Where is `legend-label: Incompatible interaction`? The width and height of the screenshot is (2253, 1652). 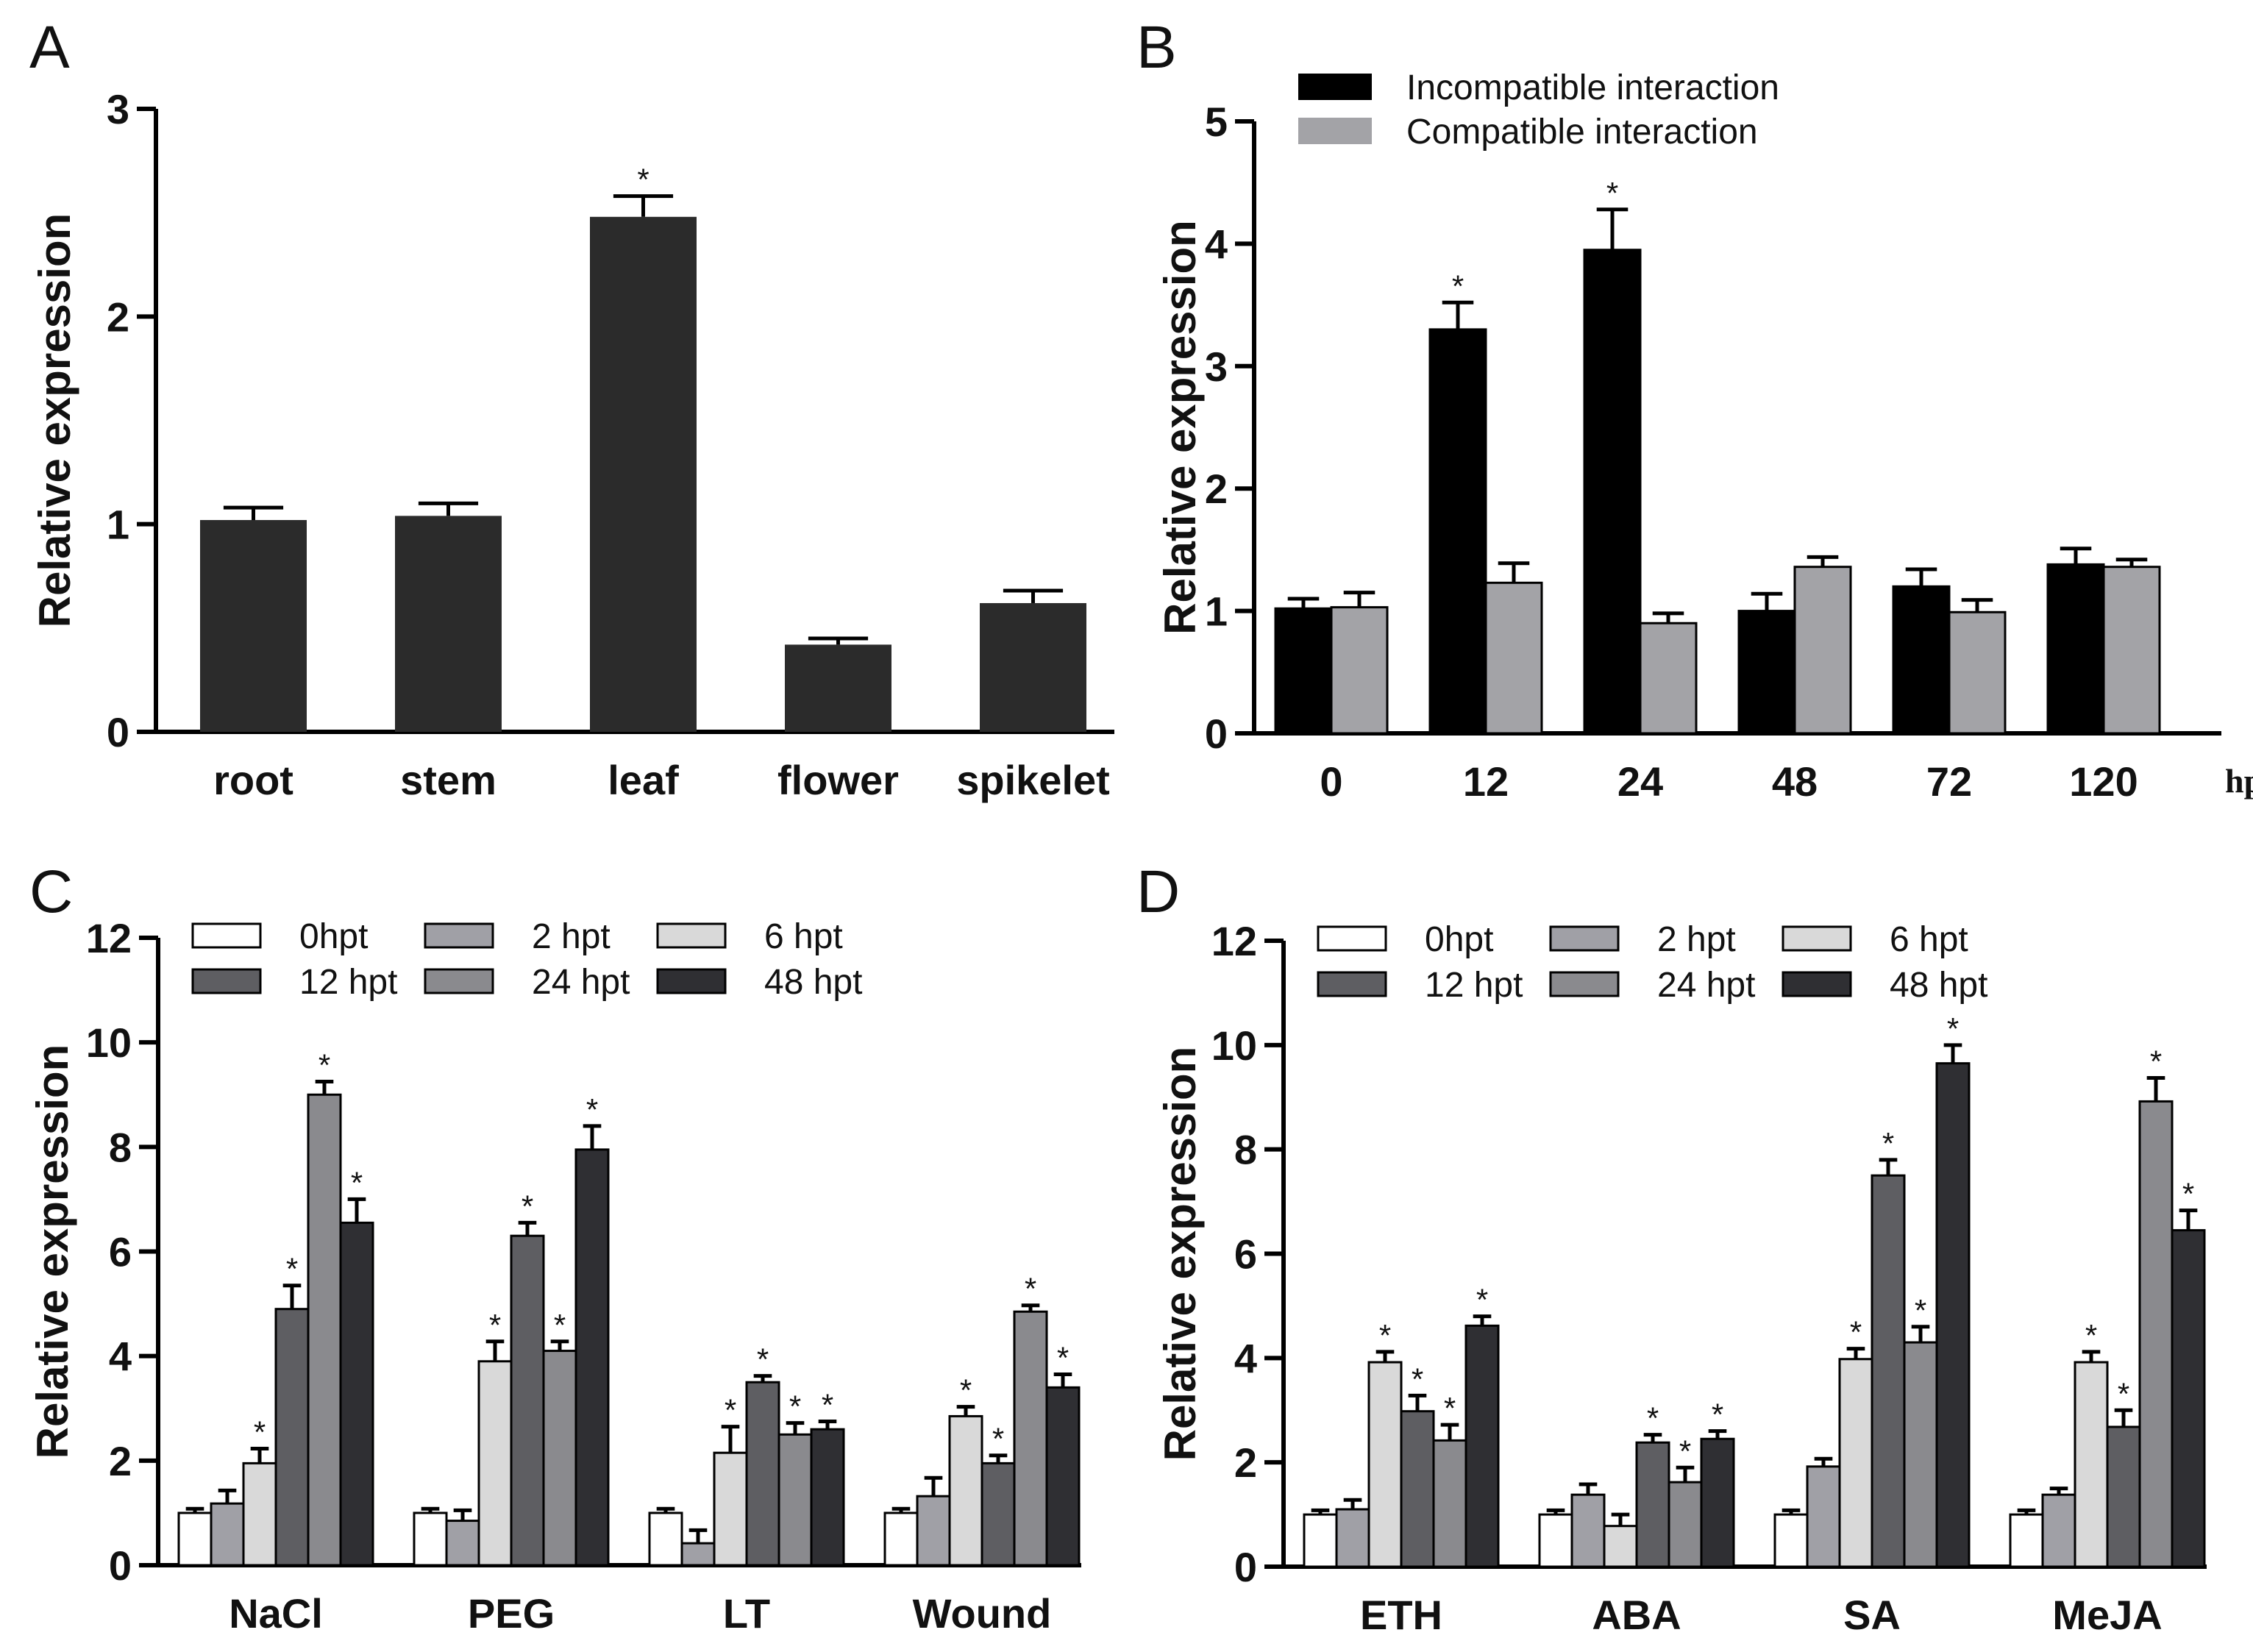
legend-label: Incompatible interaction is located at coordinates (1592, 88).